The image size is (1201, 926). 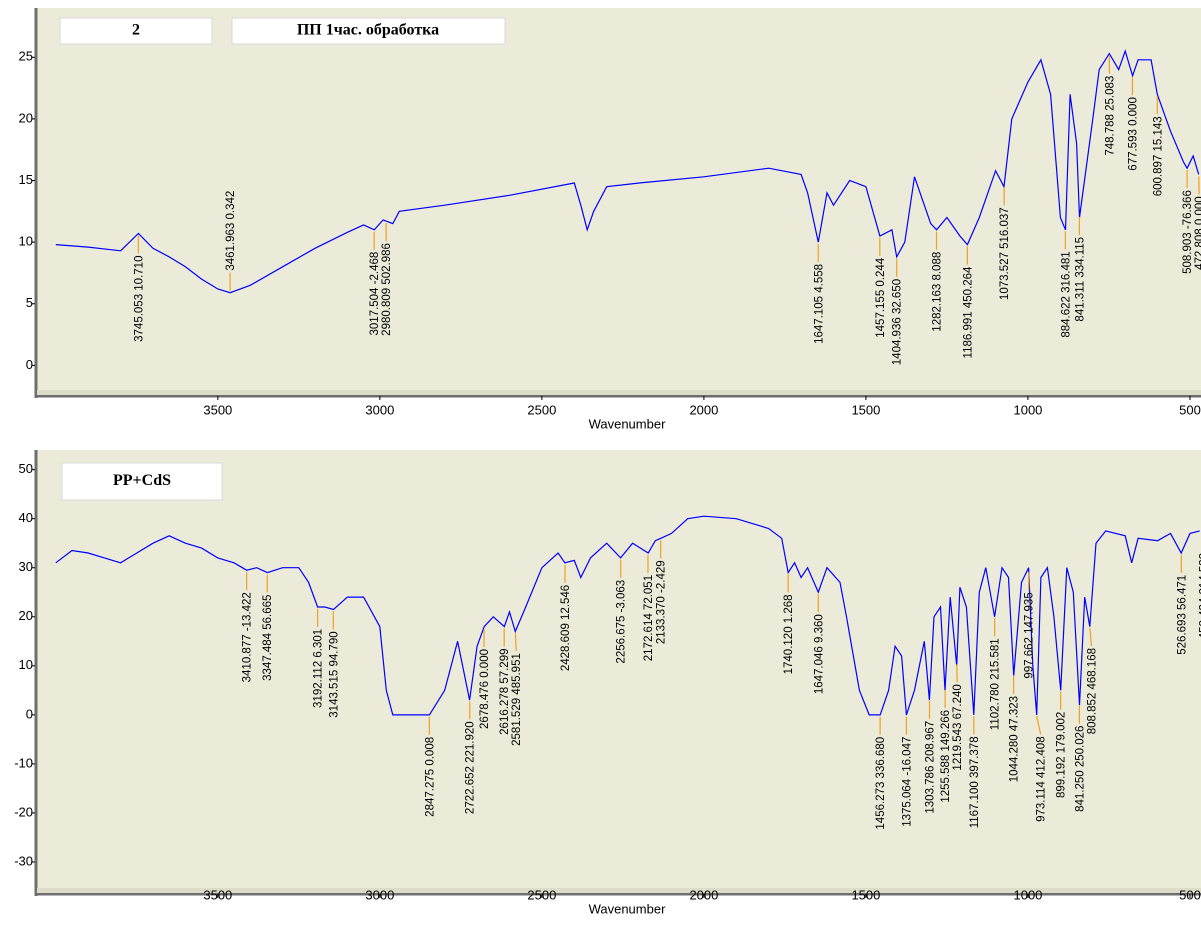 I want to click on peak-label: 1303.786 208.967, so click(x=931, y=767).